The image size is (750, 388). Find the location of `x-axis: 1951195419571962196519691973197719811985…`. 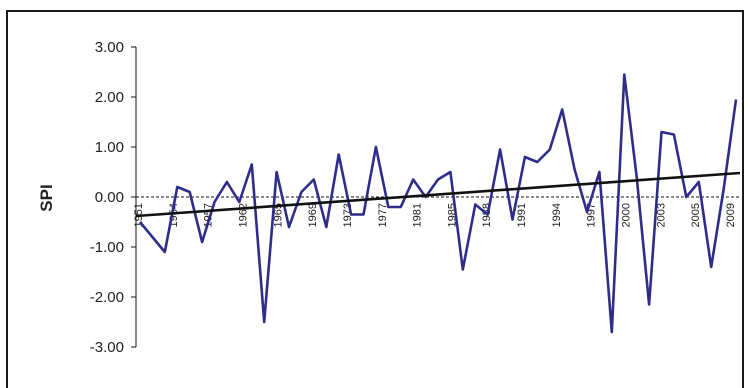

x-axis: 1951195419571962196519691973197719811985… is located at coordinates (436, 211).